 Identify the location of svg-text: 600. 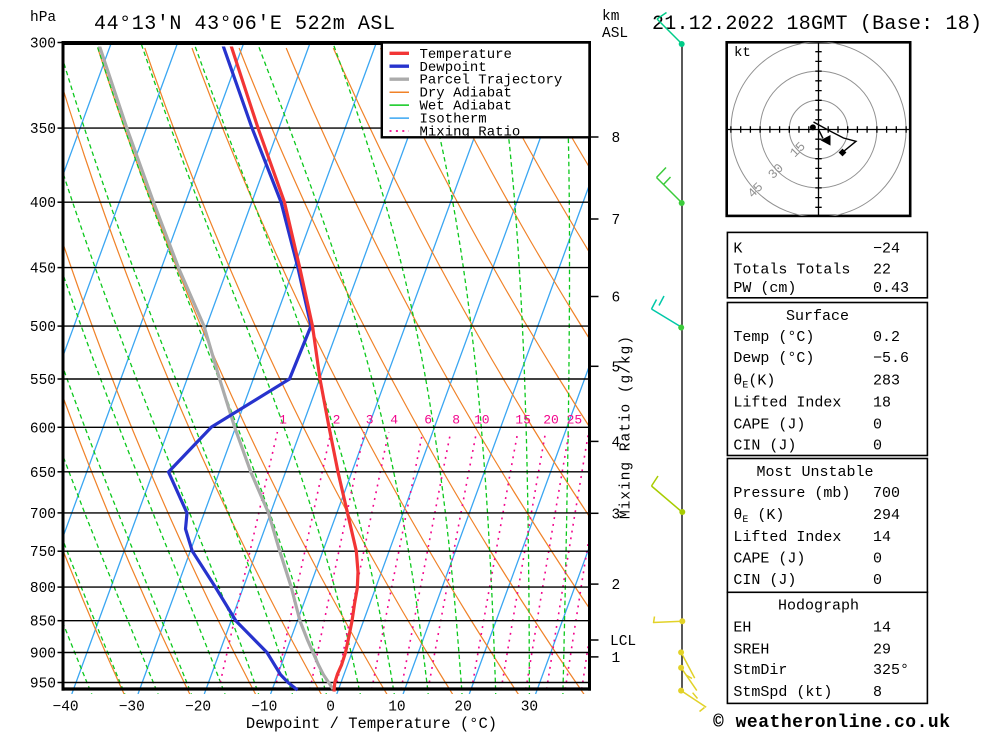
(43, 429).